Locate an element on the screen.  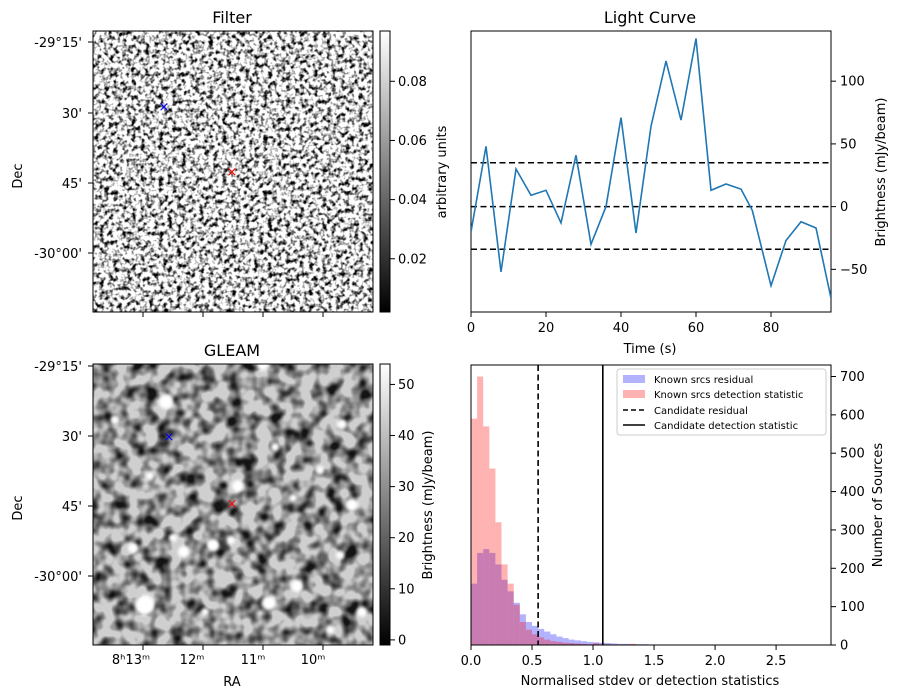
legend-label-residual: Known srcs residual is located at coordinates (703, 380).